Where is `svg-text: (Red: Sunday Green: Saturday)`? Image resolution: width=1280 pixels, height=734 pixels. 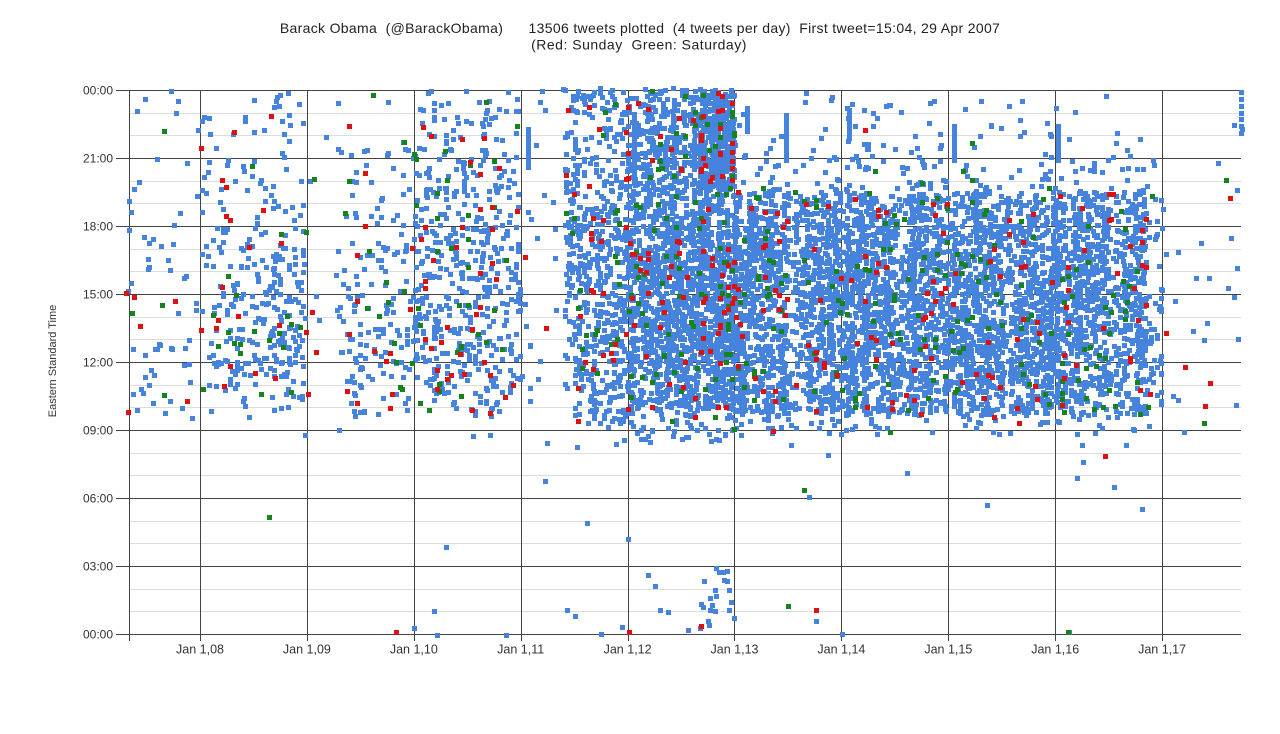
svg-text: (Red: Sunday Green: Saturday) is located at coordinates (639, 45).